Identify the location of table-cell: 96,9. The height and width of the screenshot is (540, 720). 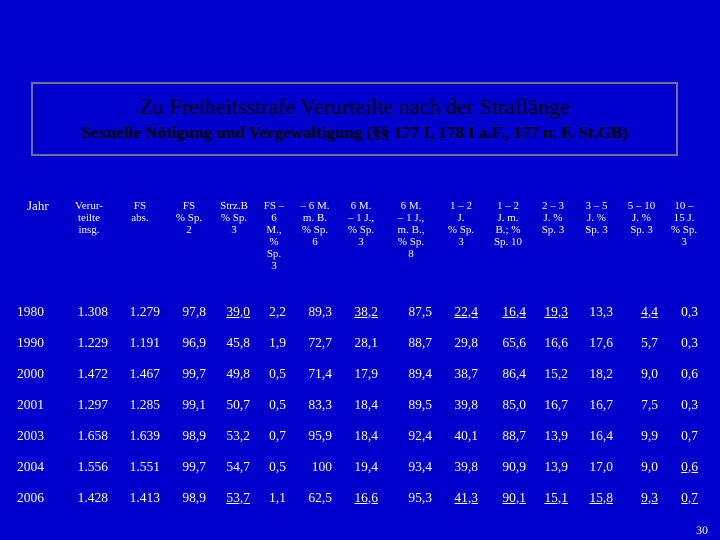
(189, 342).